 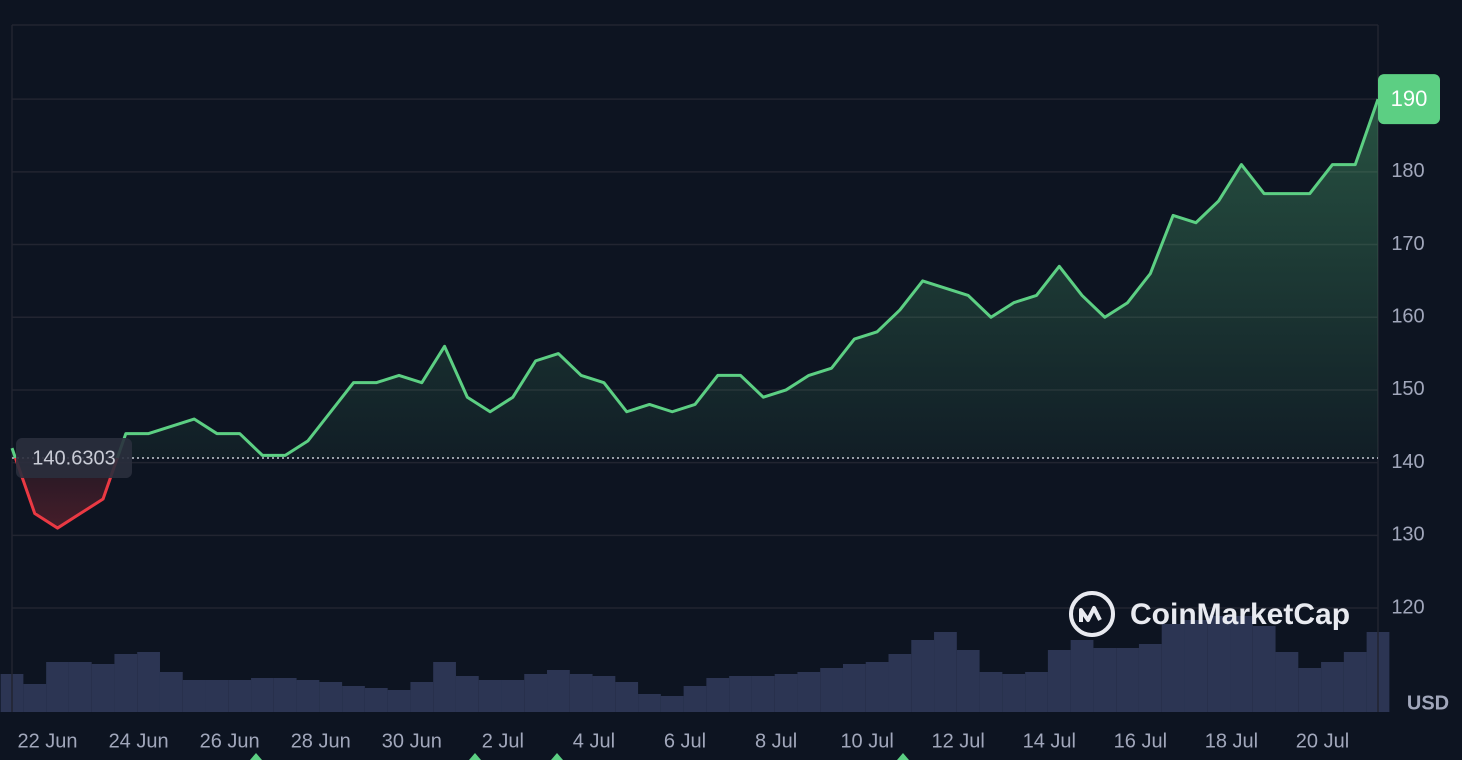 I want to click on x-tick-label: 20 Jul, so click(x=1322, y=741).